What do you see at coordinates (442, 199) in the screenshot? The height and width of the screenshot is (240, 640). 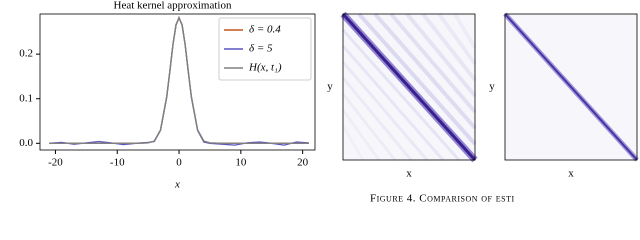 I see `caption: Figure 4. Comparison of esti` at bounding box center [442, 199].